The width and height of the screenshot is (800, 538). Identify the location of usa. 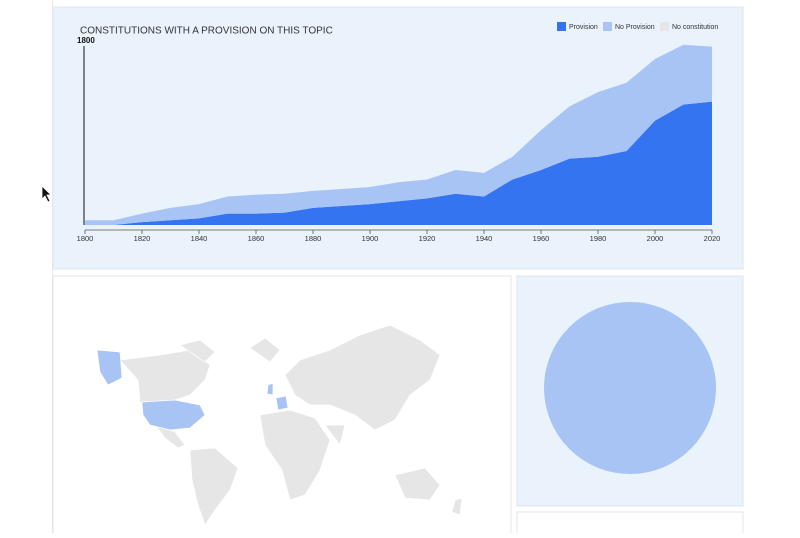
(173, 415).